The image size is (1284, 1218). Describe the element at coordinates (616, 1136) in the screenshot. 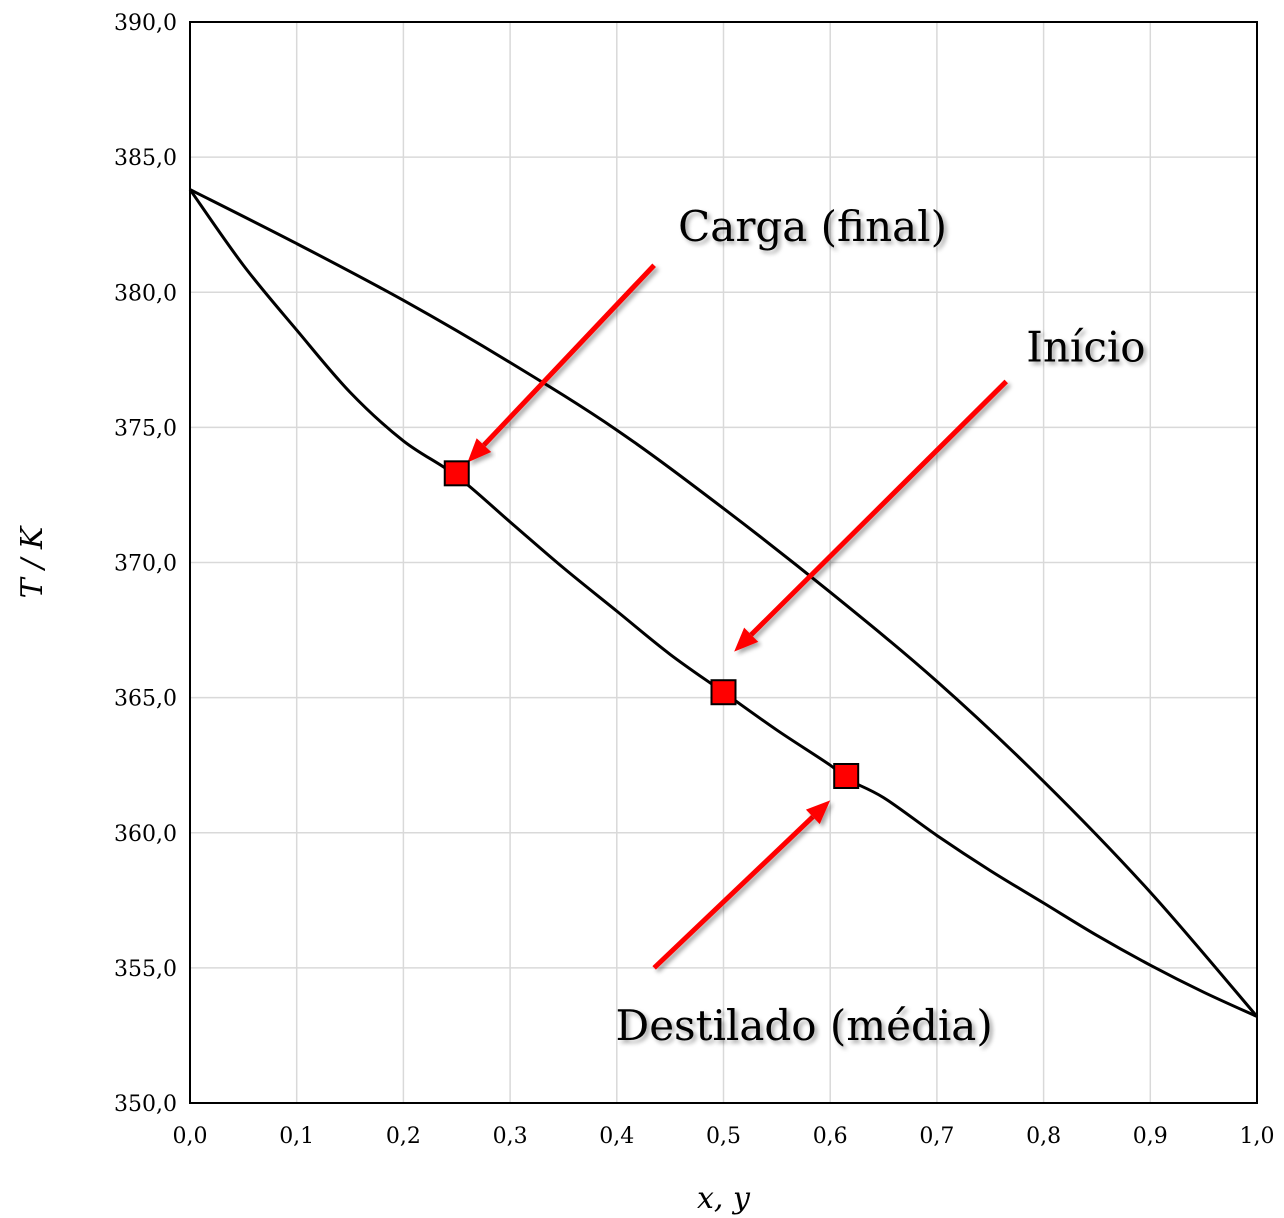

I see `x-tick-label: 0,4` at that location.